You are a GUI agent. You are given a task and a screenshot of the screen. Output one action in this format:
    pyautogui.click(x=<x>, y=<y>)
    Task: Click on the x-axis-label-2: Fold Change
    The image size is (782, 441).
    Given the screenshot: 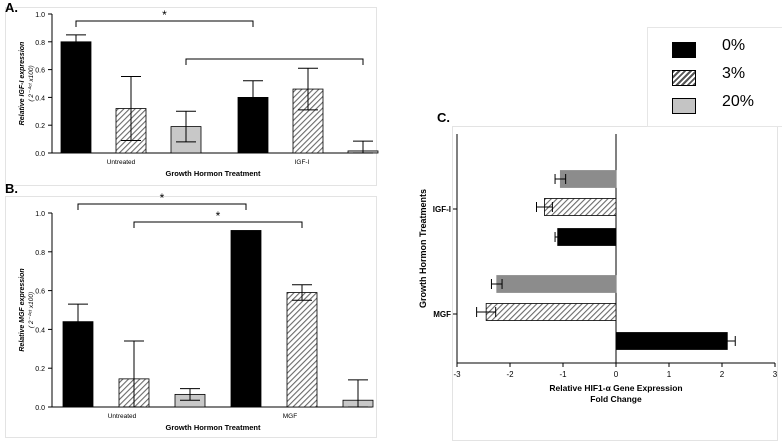 What is the action you would take?
    pyautogui.click(x=616, y=399)
    